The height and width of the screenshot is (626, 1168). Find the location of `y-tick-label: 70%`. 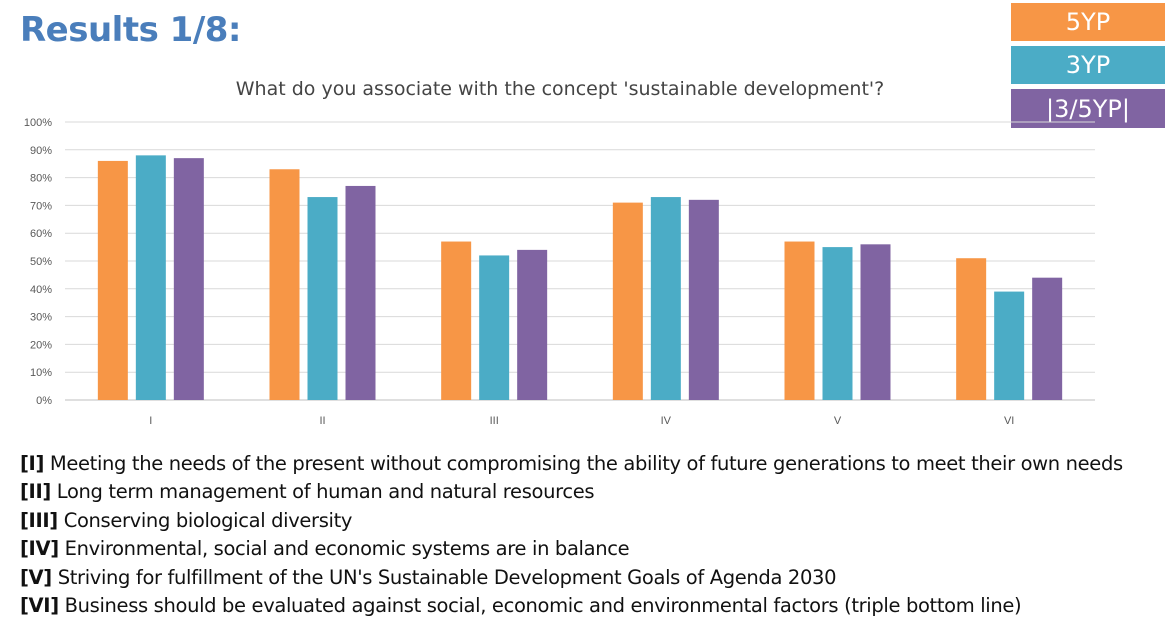

y-tick-label: 70% is located at coordinates (41, 206).